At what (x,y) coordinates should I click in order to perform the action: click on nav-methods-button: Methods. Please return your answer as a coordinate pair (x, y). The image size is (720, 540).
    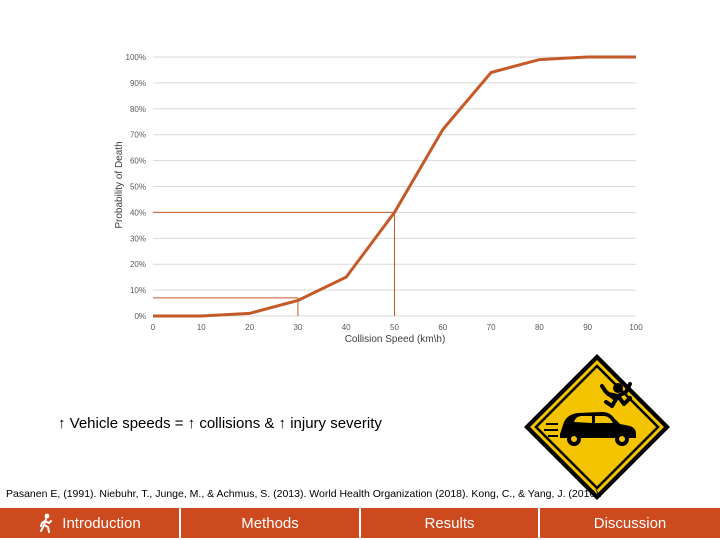
    Looking at the image, I should click on (271, 523).